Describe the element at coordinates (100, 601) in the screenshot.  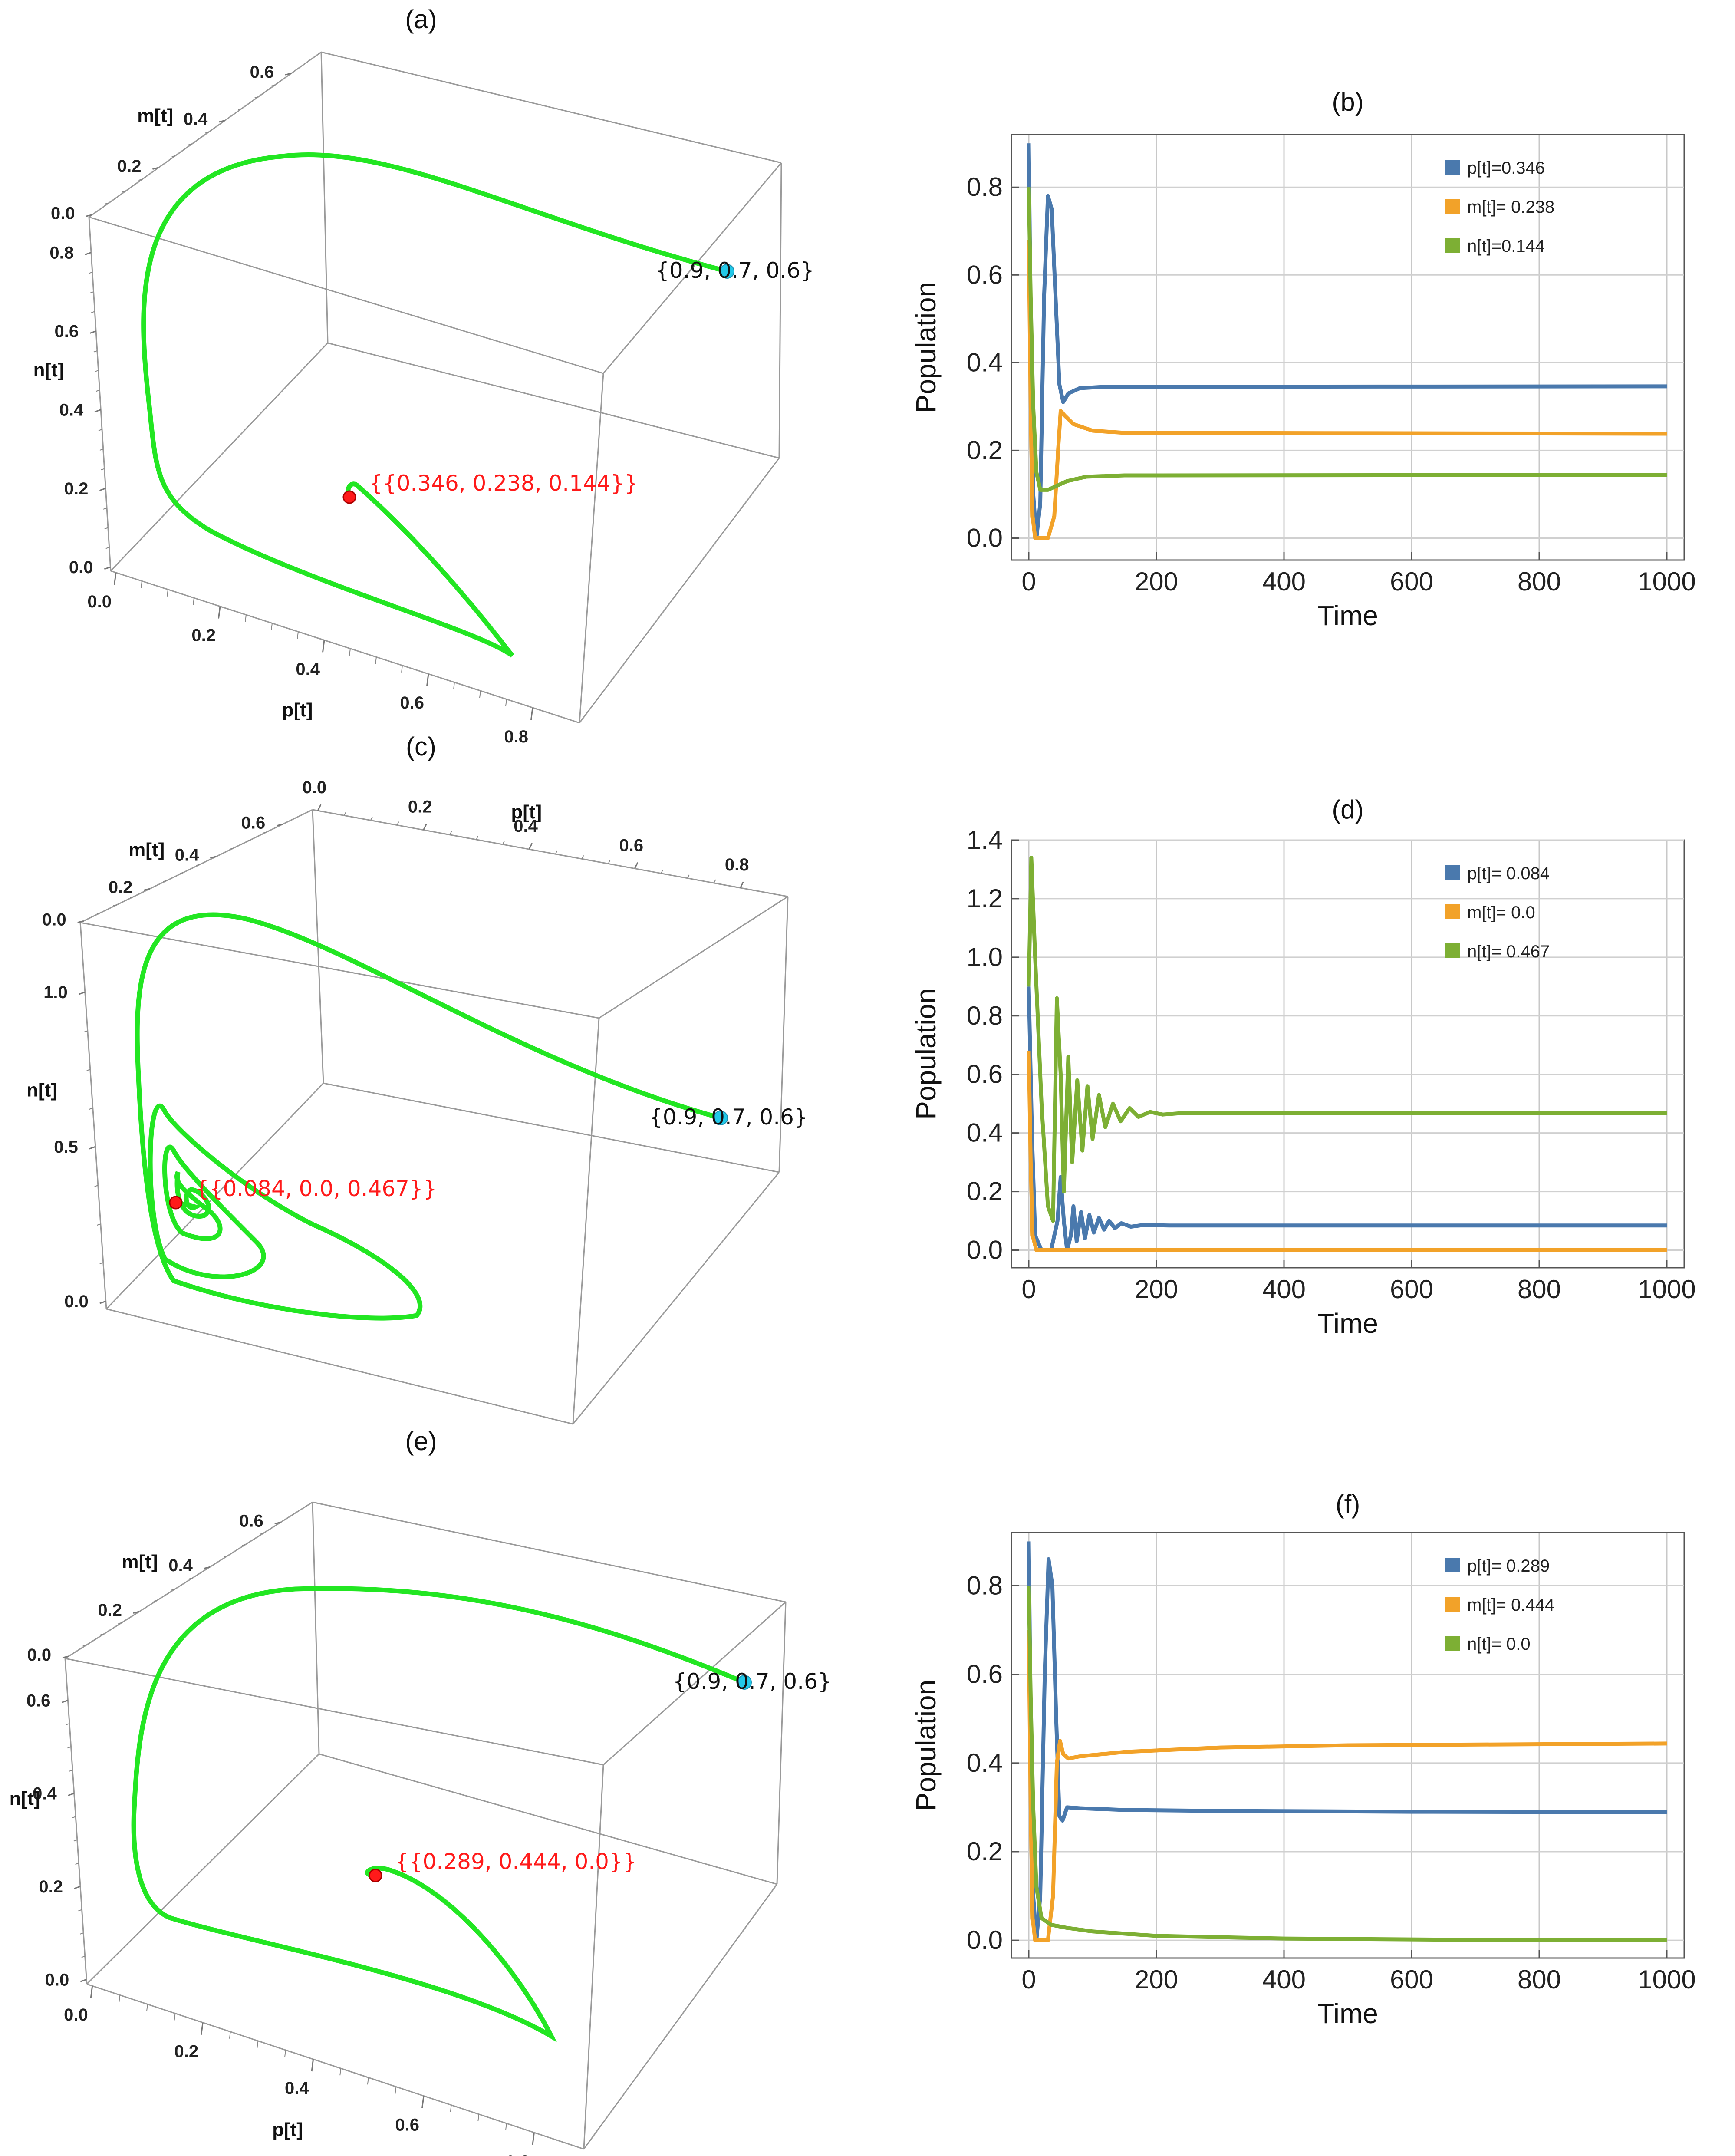
I see `x-tick-label: 0.0` at that location.